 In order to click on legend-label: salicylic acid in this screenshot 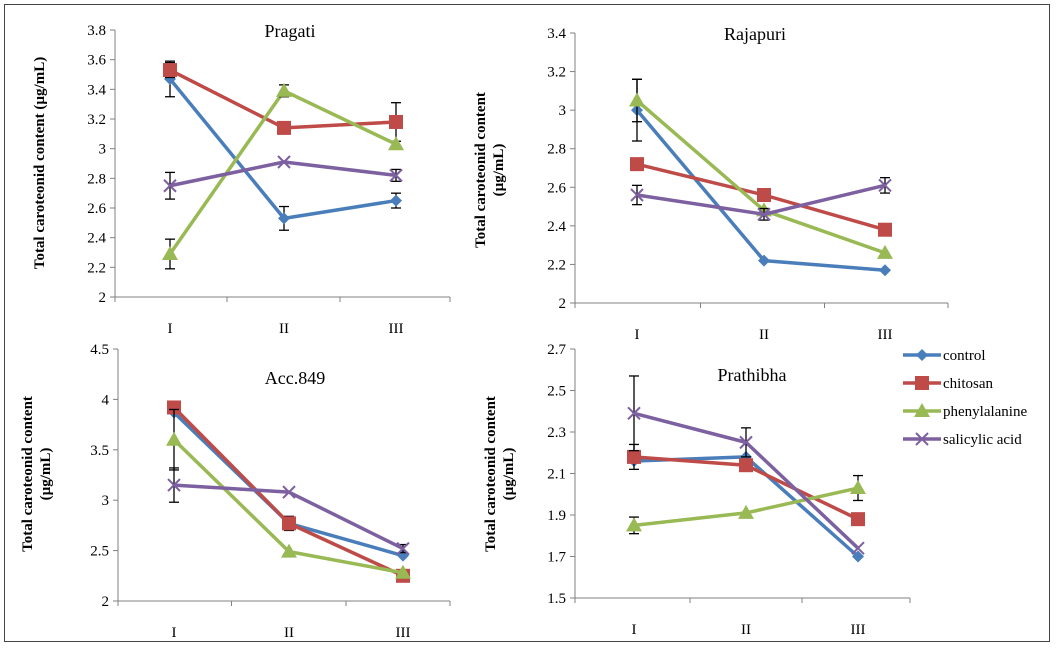, I will do `click(982, 440)`.